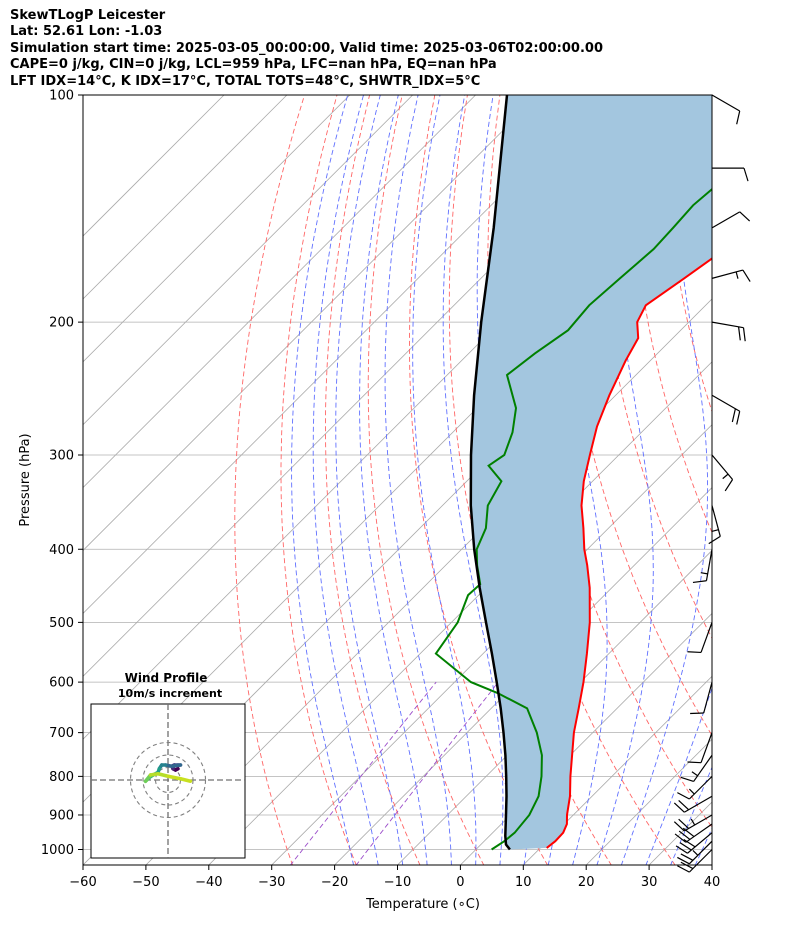 This screenshot has height=937, width=794. I want to click on x-tick-label: 20, so click(586, 882).